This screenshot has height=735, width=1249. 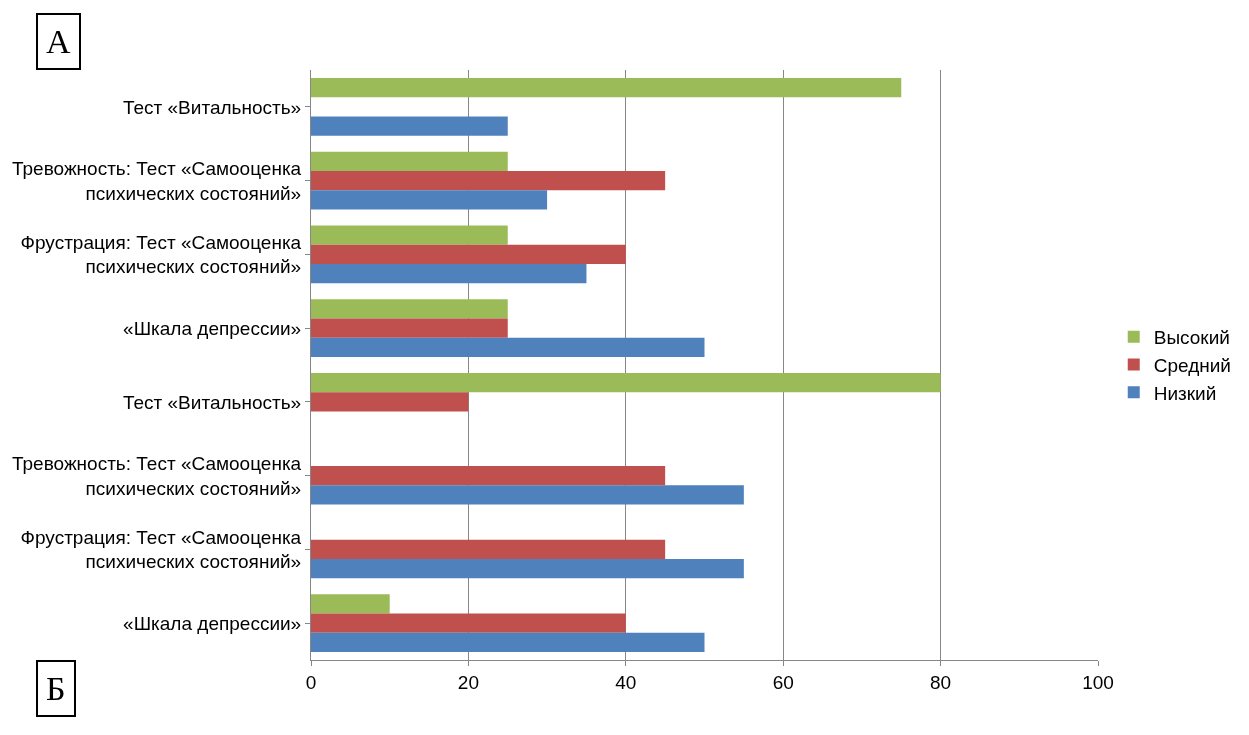 What do you see at coordinates (56, 688) in the screenshot?
I see `text: Б` at bounding box center [56, 688].